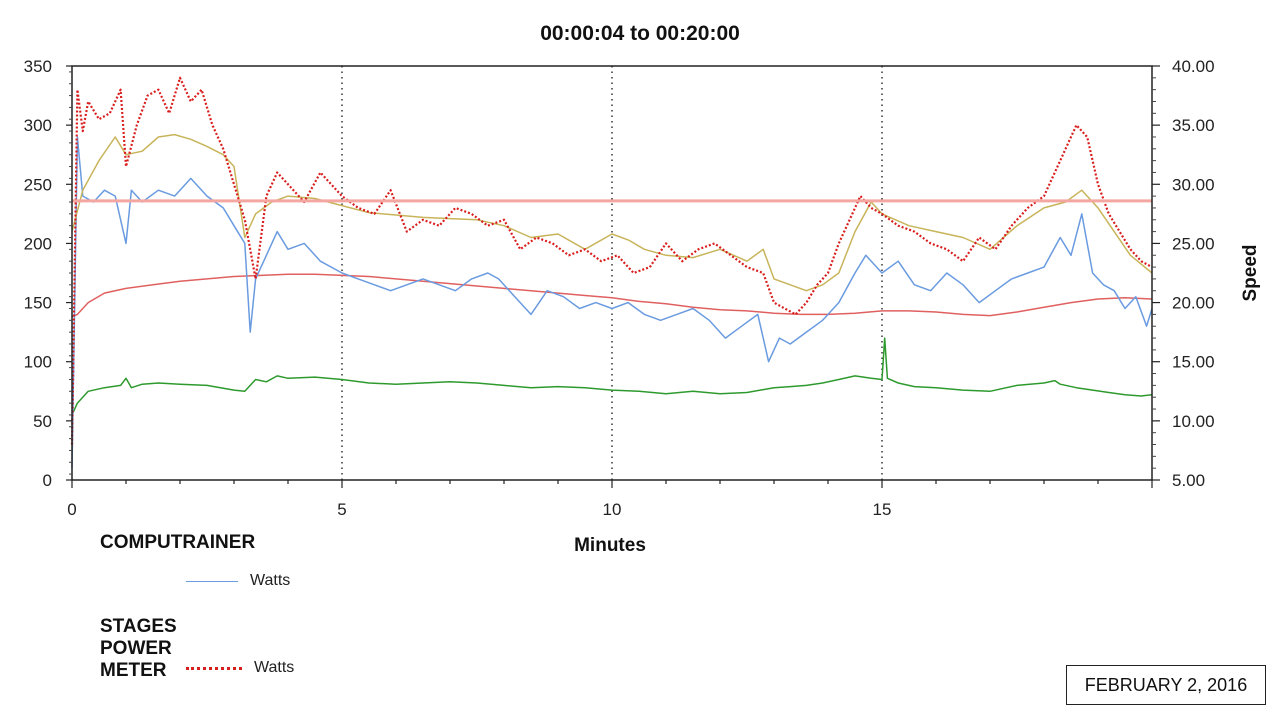  I want to click on x-axis-label: Minutes, so click(610, 545).